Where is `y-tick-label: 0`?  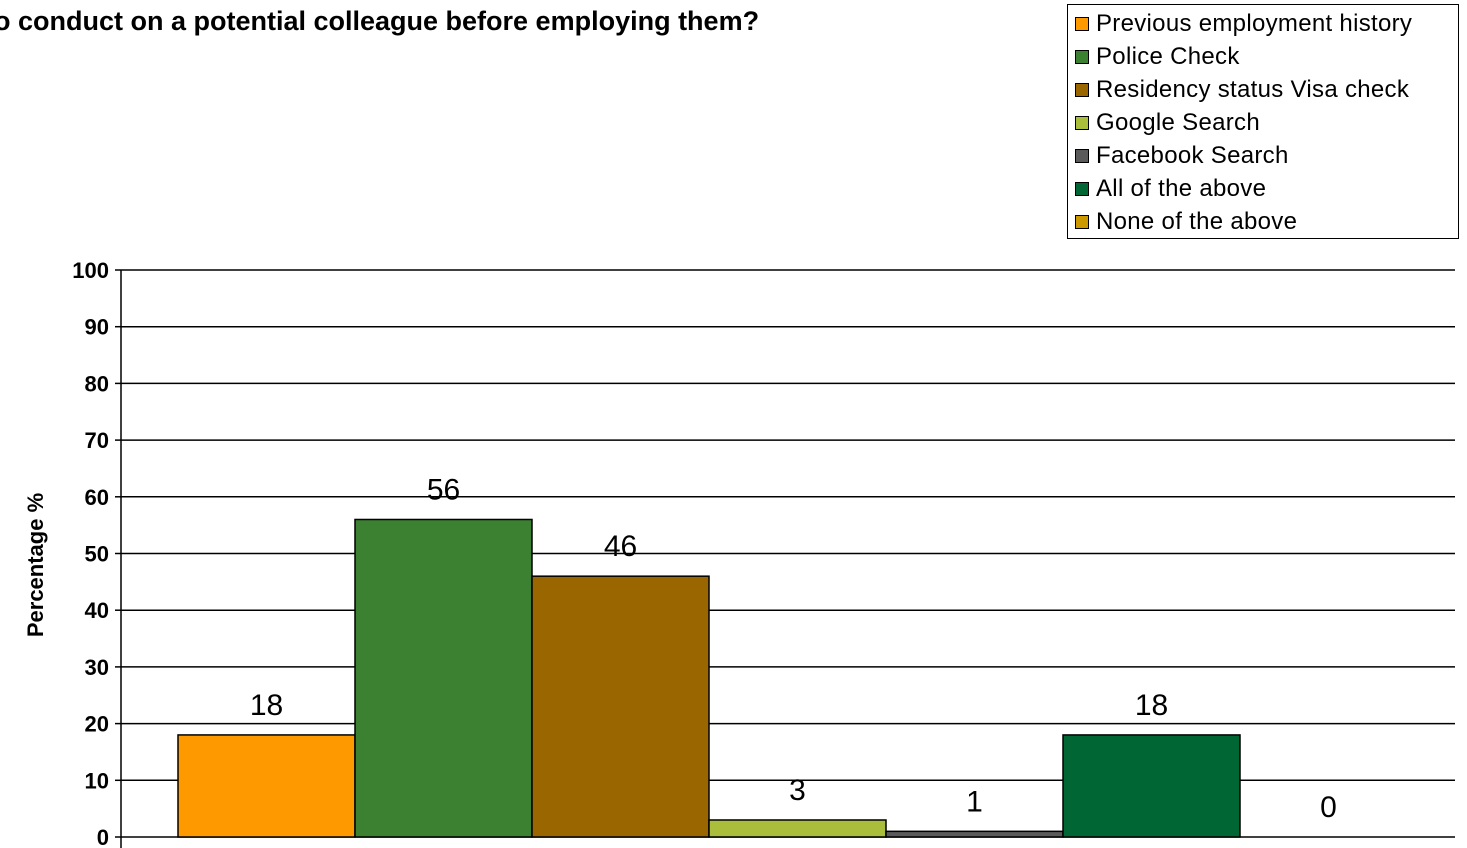
y-tick-label: 0 is located at coordinates (103, 836).